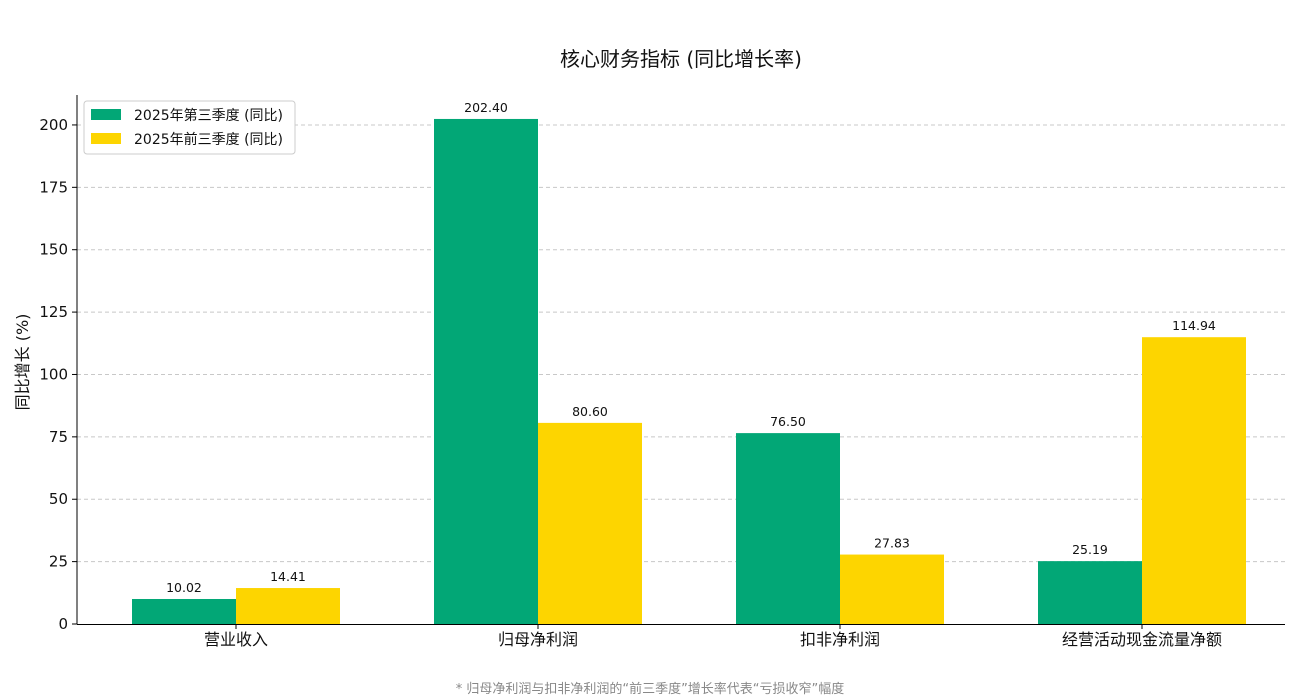 The height and width of the screenshot is (700, 1300). I want to click on y-tick-label: 75, so click(58, 437).